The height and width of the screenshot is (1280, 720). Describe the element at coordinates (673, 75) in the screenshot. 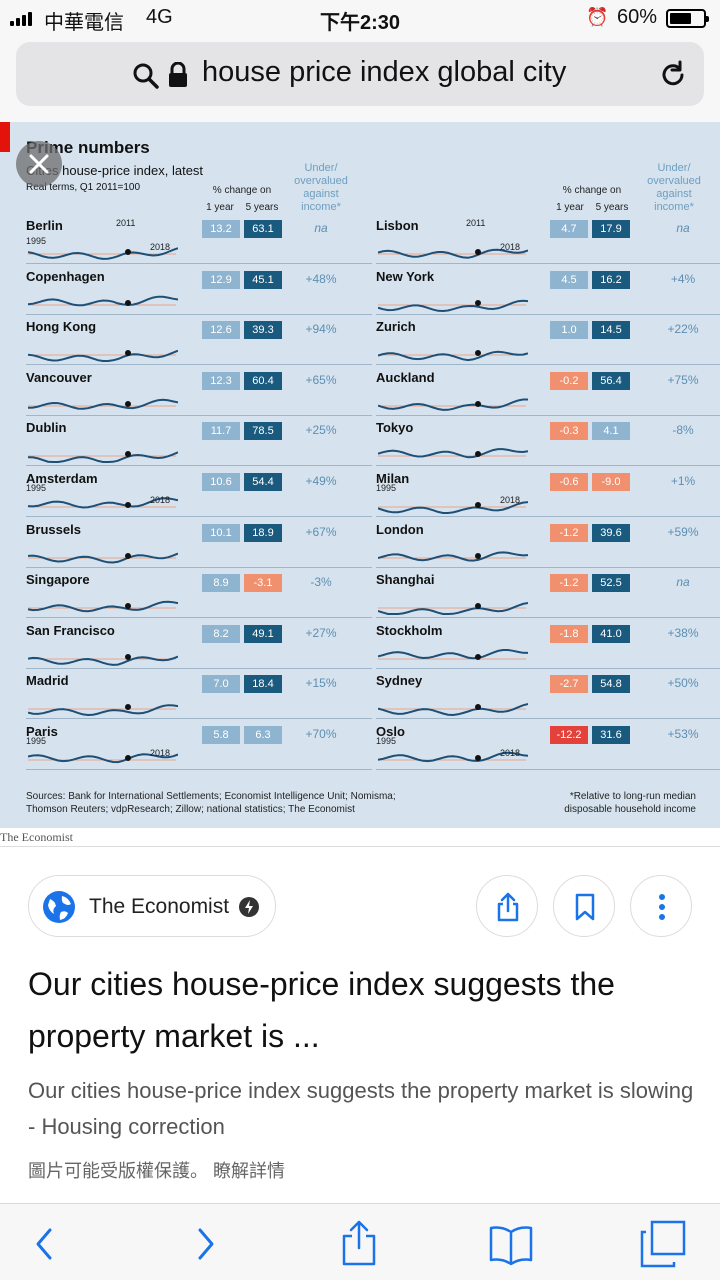

I see `reload-icon` at that location.